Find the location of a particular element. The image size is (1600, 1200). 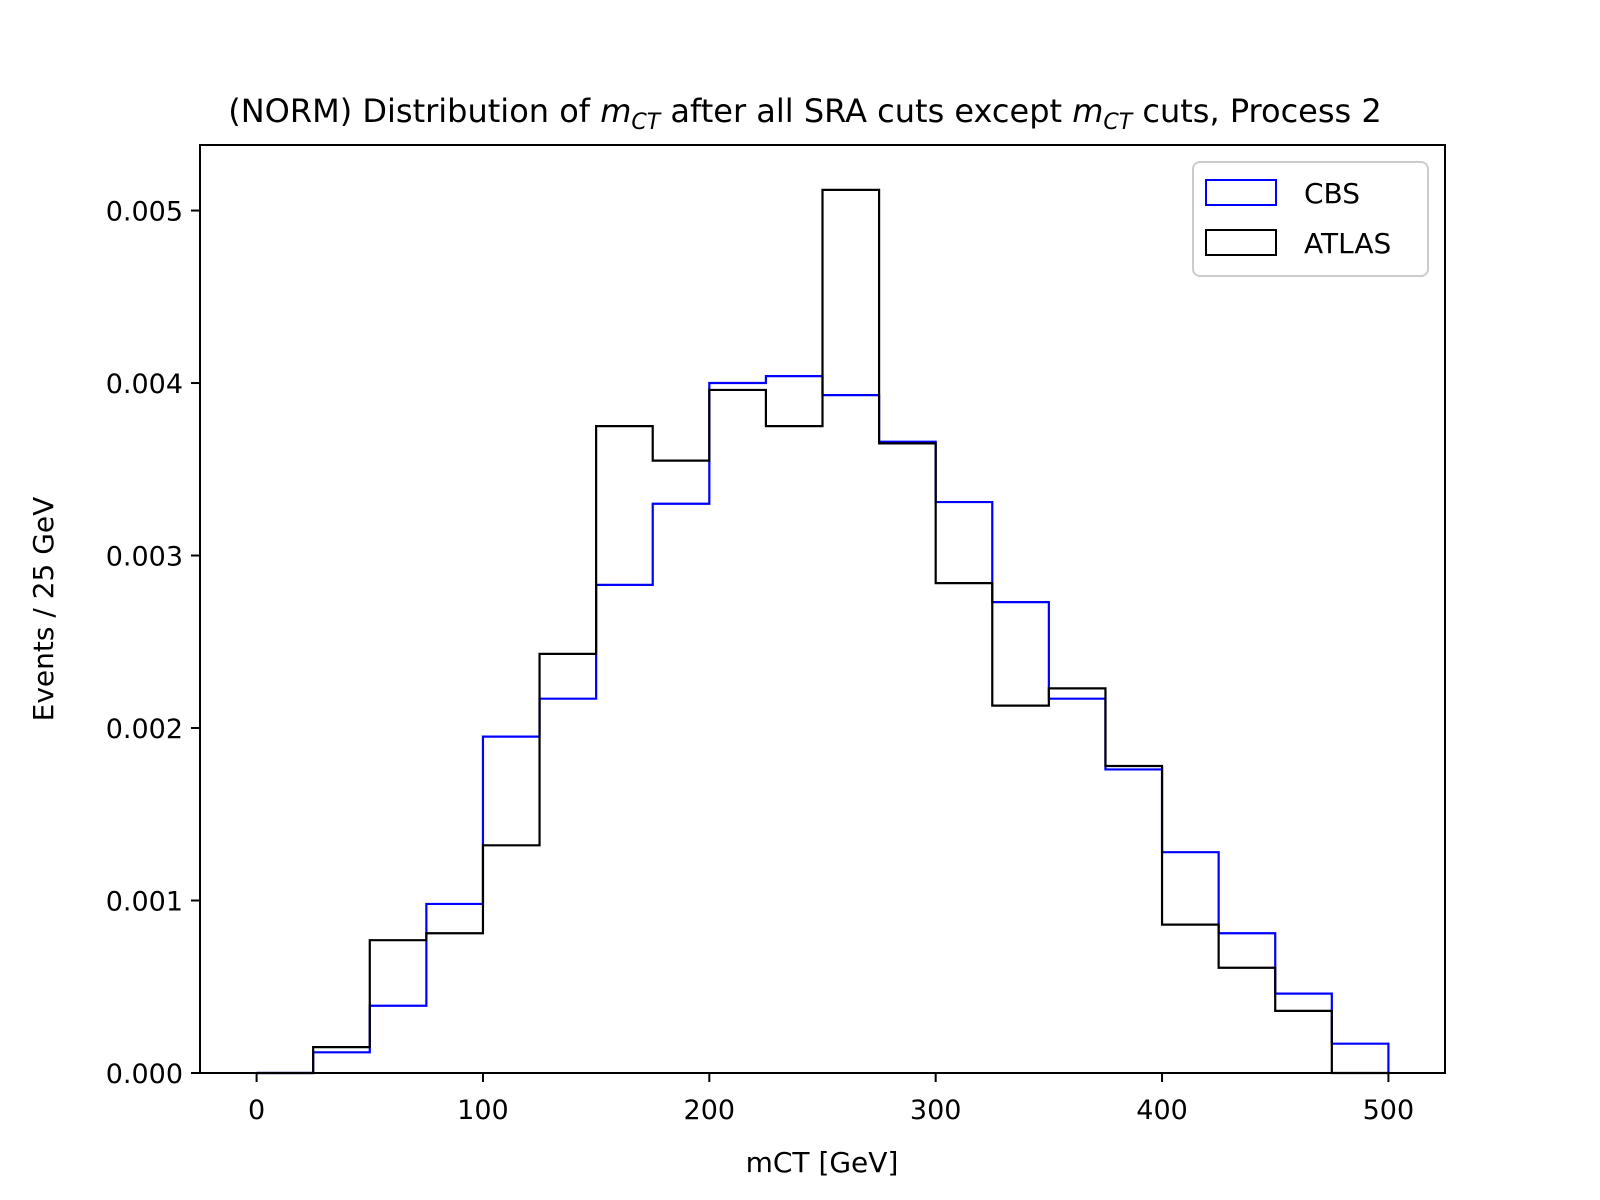

y-tick-label: 0.002 is located at coordinates (144, 729).